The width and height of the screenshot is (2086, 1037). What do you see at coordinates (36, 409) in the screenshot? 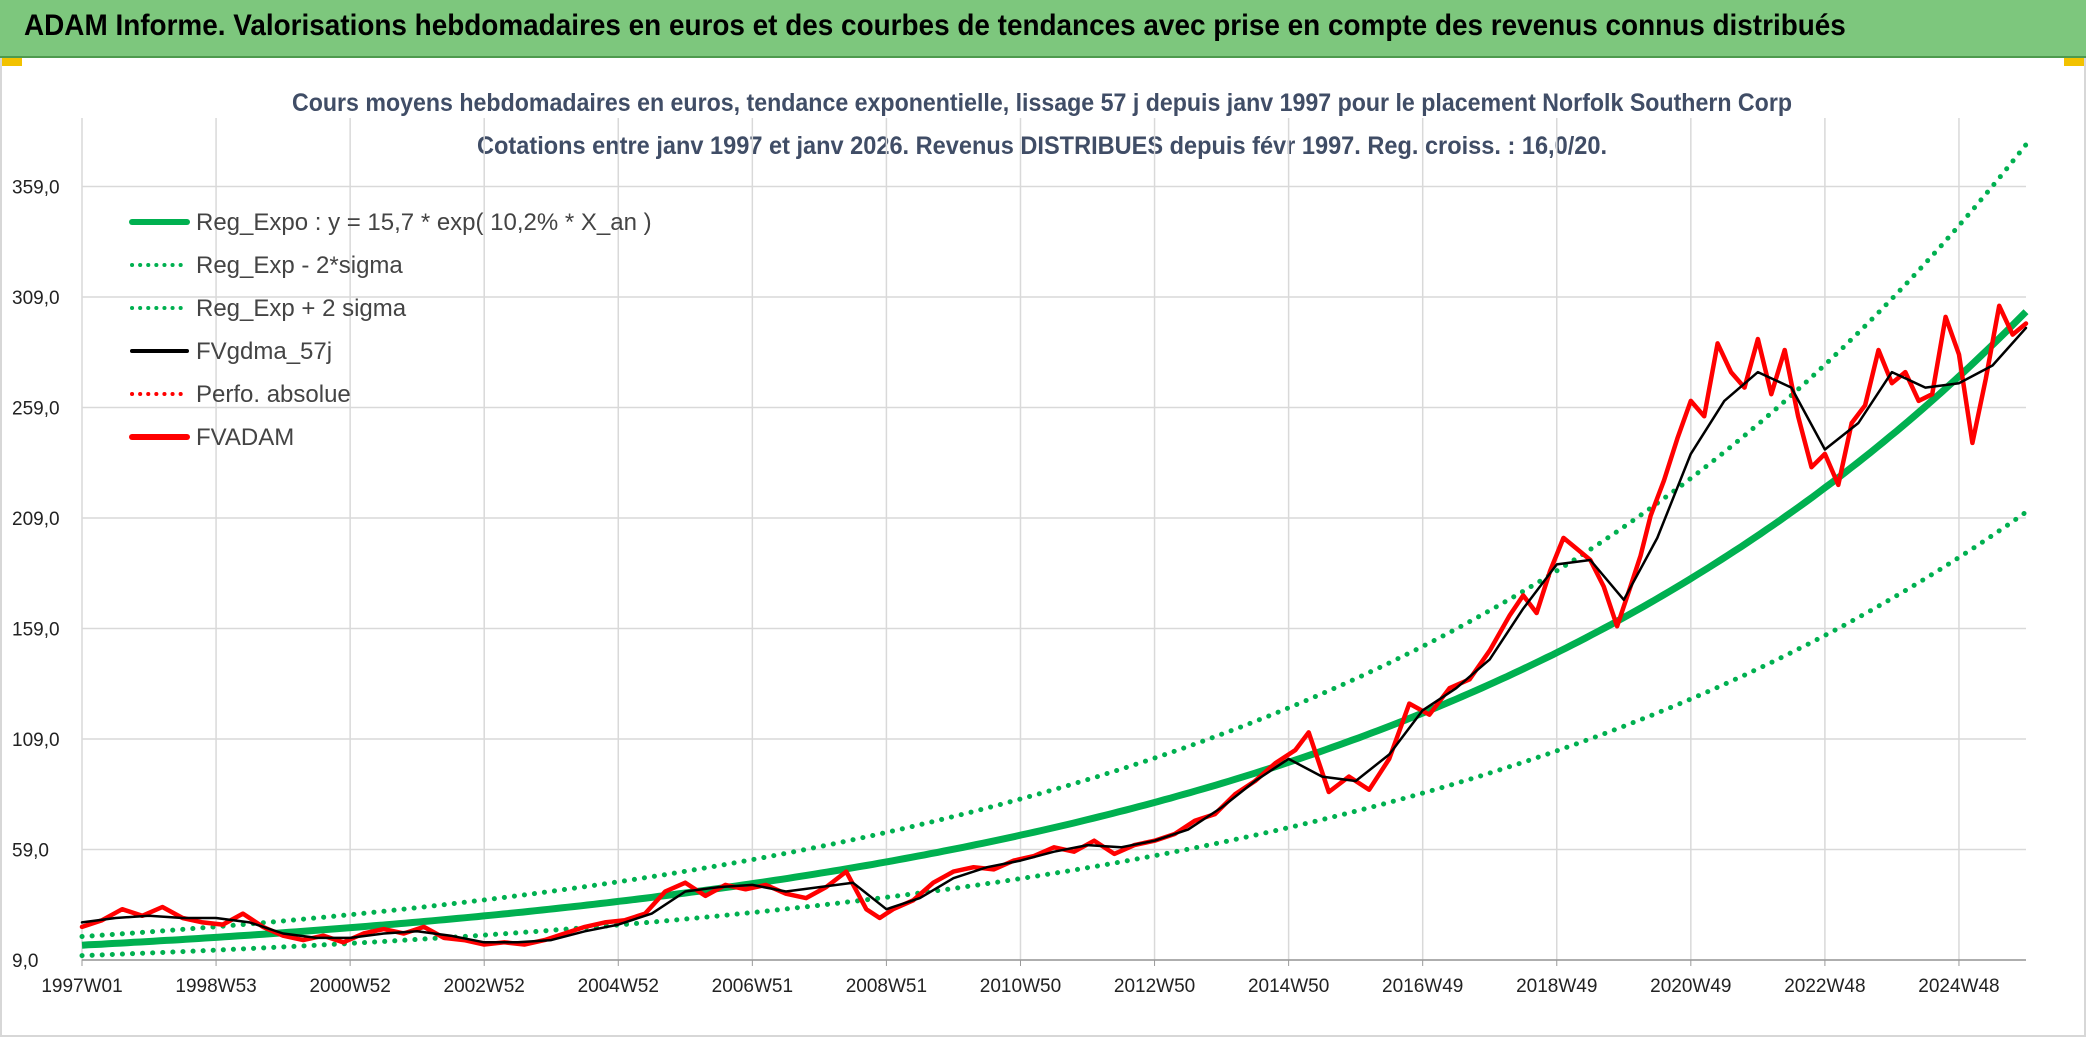
I see `y-tick-label: 259,0` at bounding box center [36, 409].